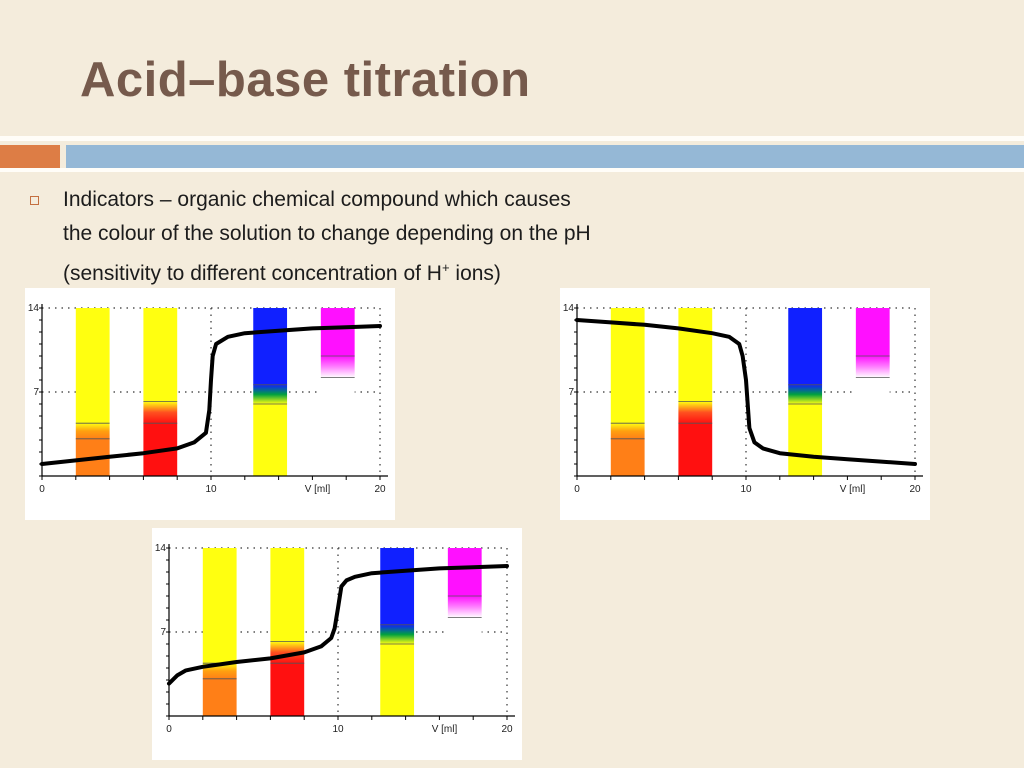  Describe the element at coordinates (305, 80) in the screenshot. I see `slide-title: Acid–base titration` at that location.